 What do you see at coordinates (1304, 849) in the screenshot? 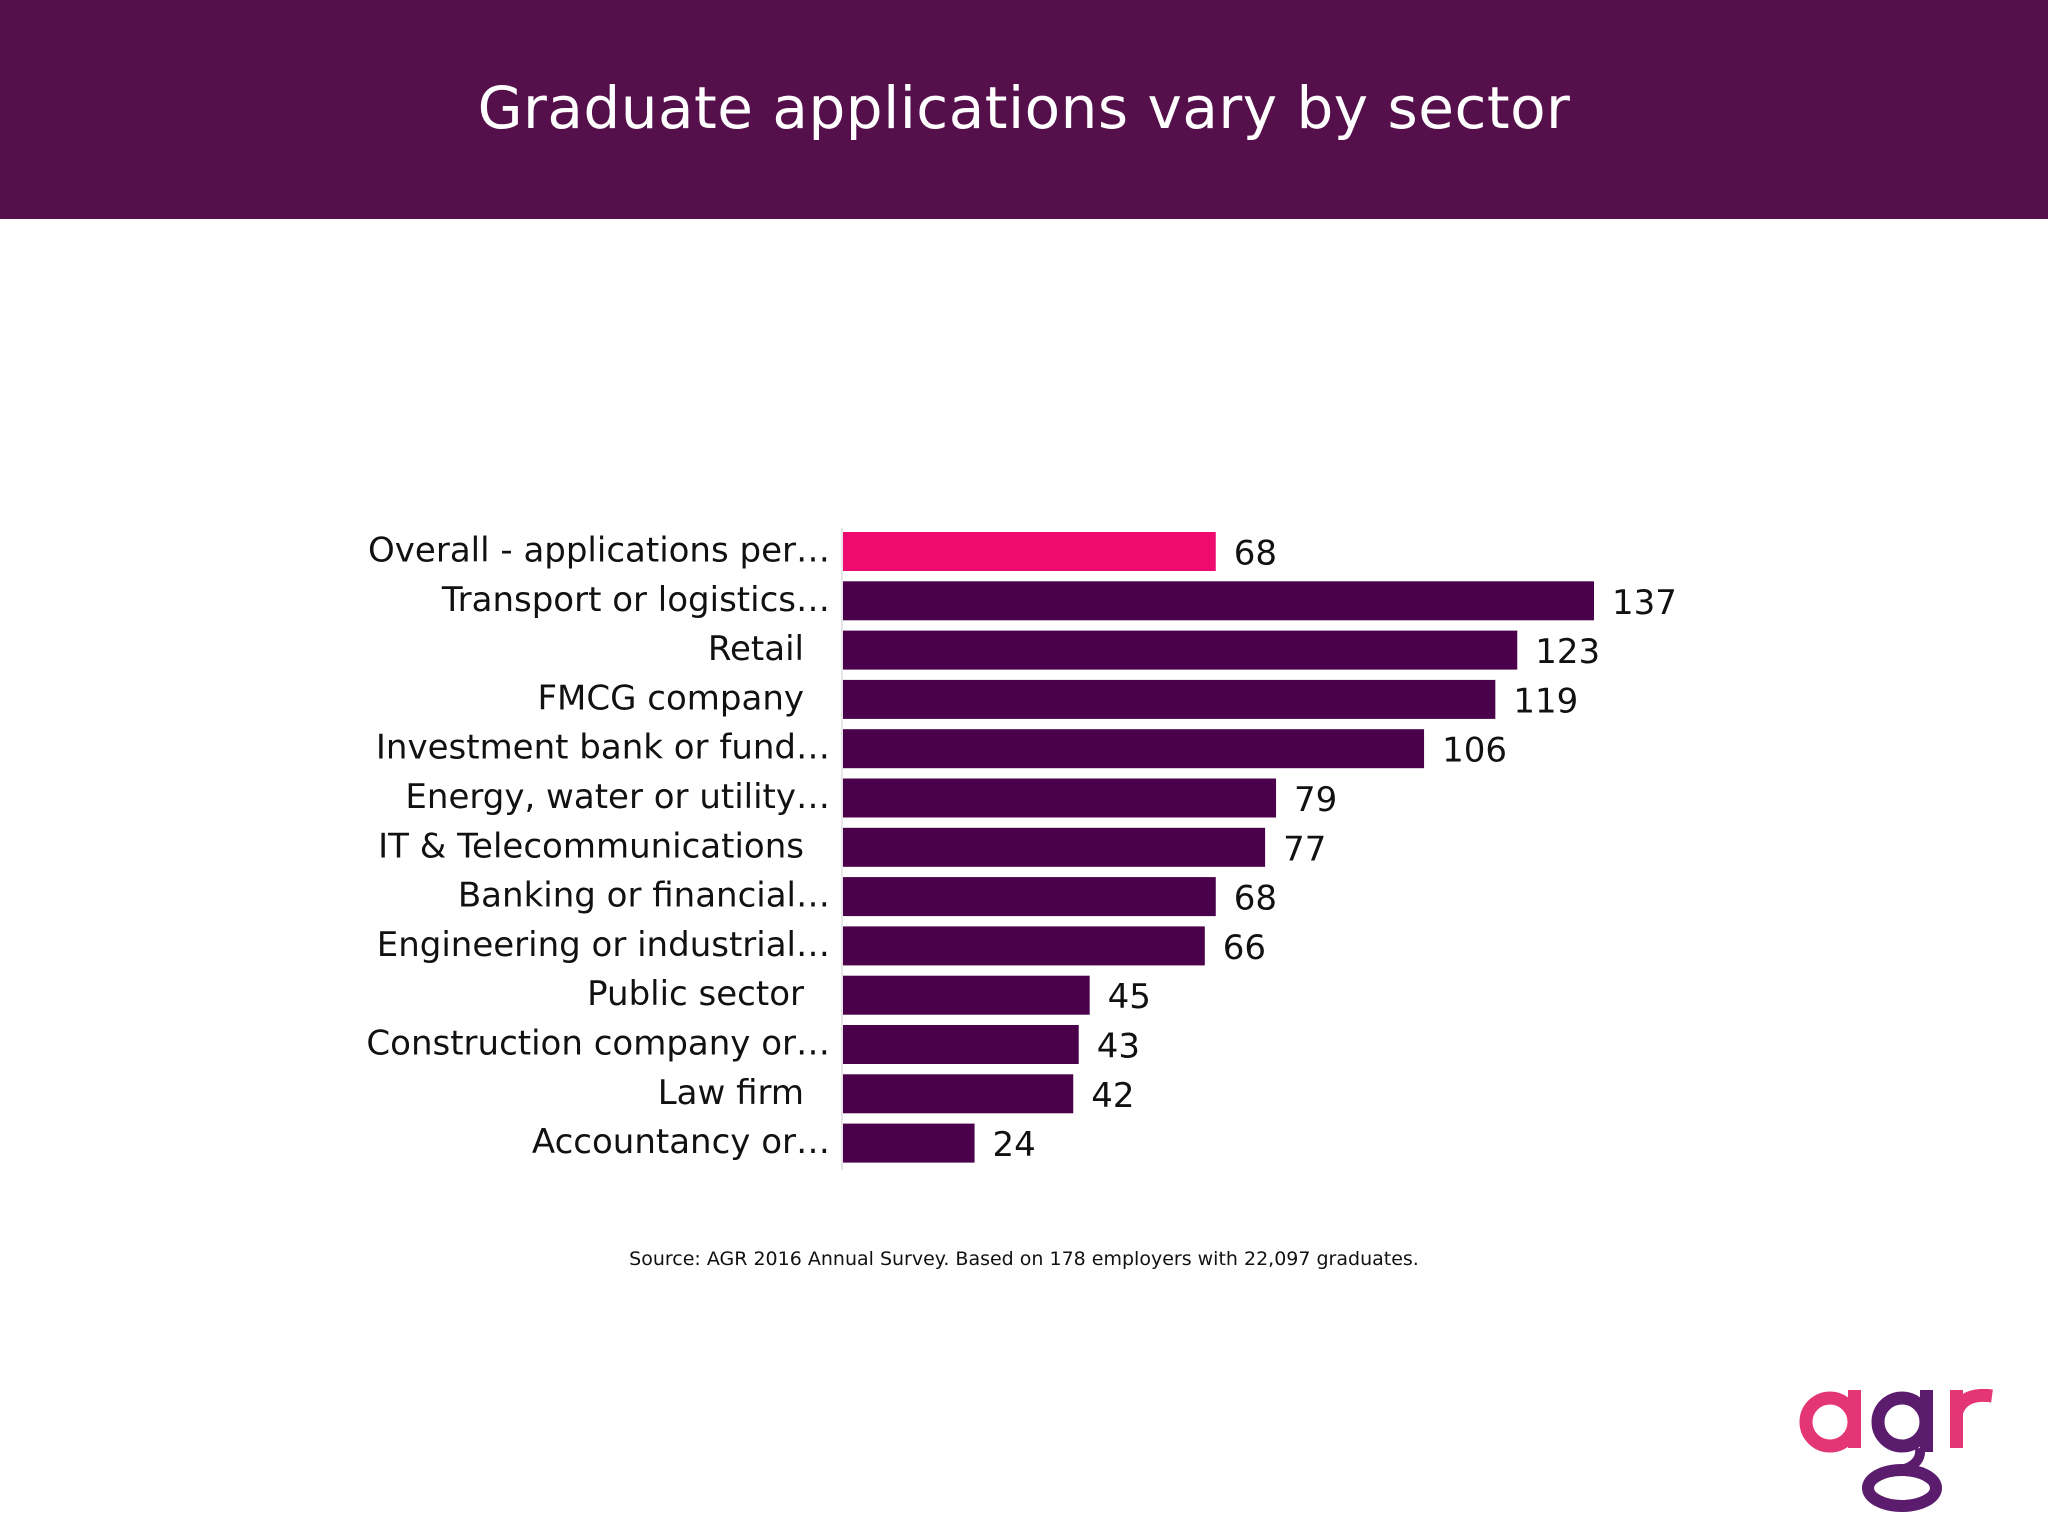
I see `value-label-6: 77` at bounding box center [1304, 849].